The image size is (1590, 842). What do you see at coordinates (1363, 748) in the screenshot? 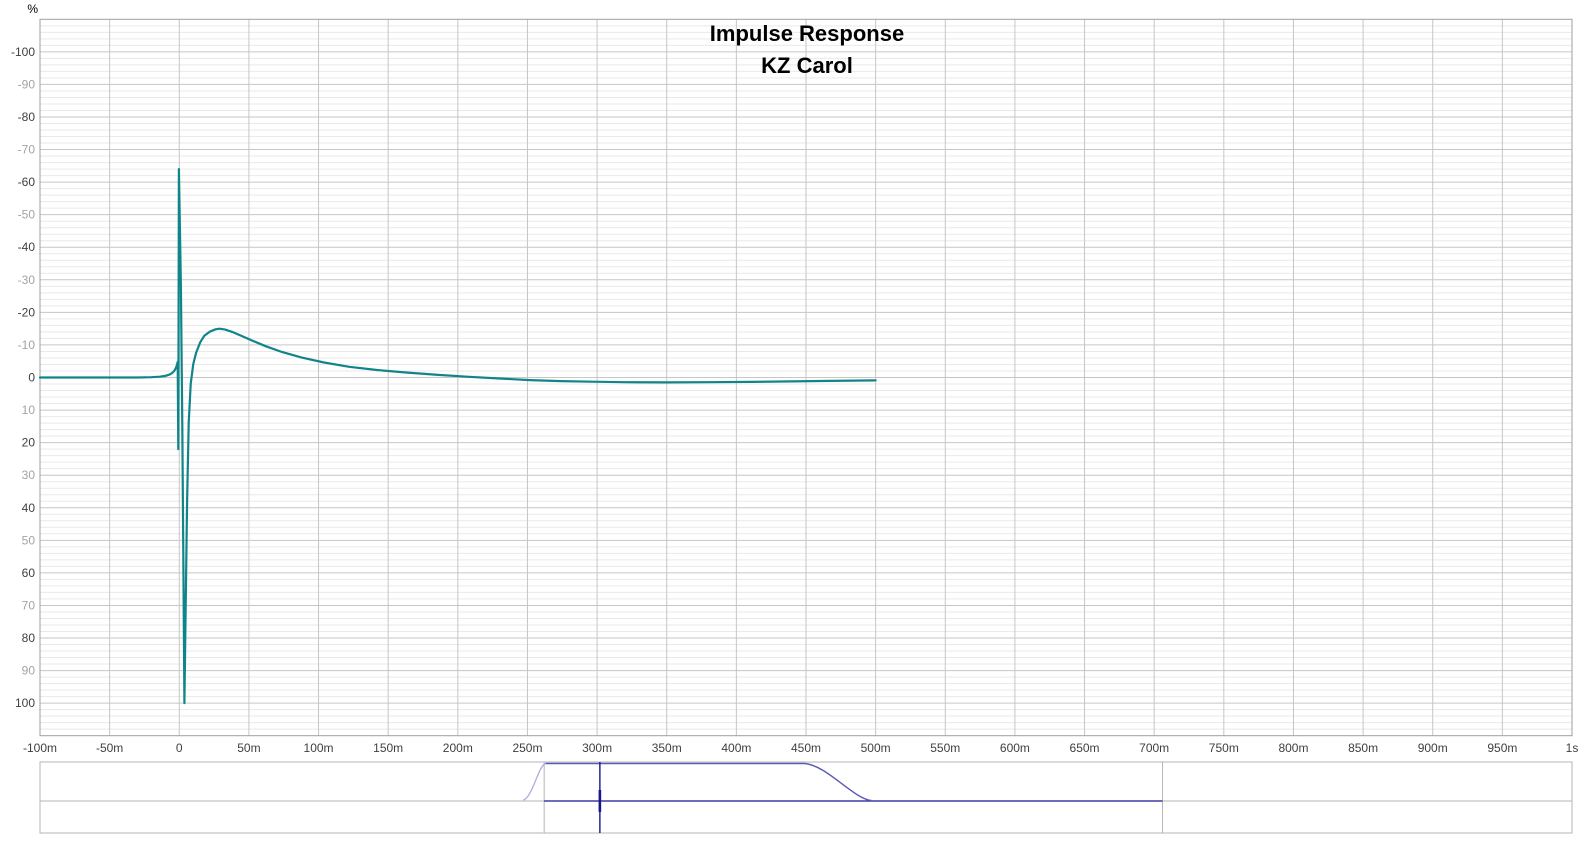
I see `x-tick-label: 850m` at bounding box center [1363, 748].